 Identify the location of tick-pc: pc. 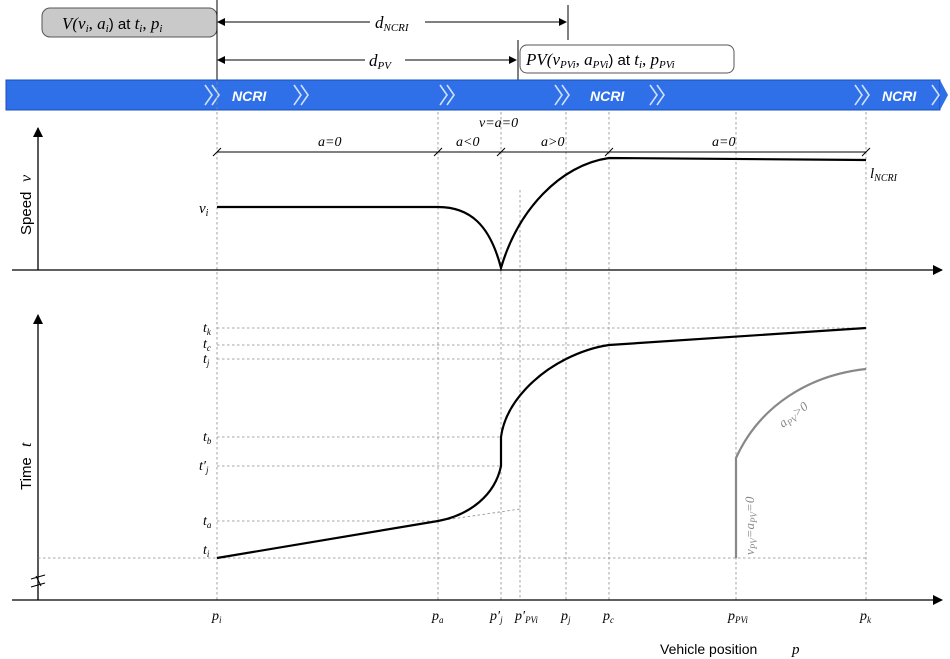
(608, 617).